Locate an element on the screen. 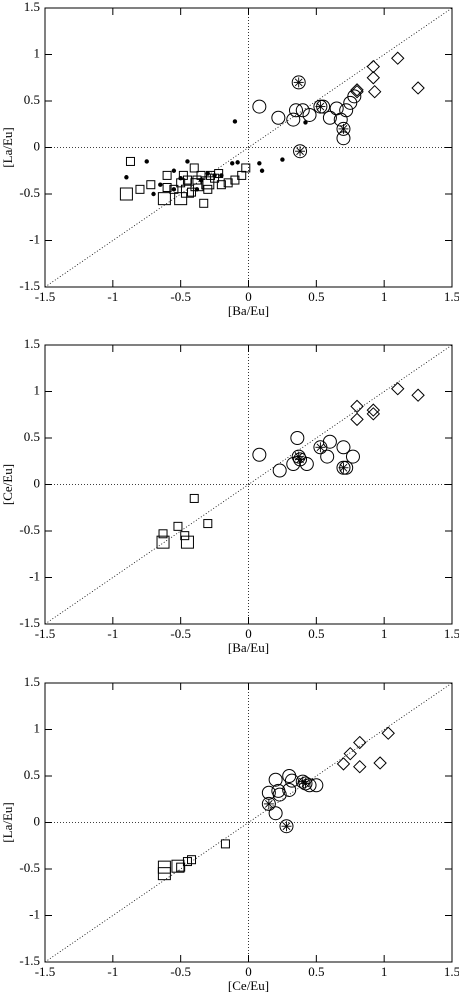  y-tick-label: 0.5 is located at coordinates (32, 774).